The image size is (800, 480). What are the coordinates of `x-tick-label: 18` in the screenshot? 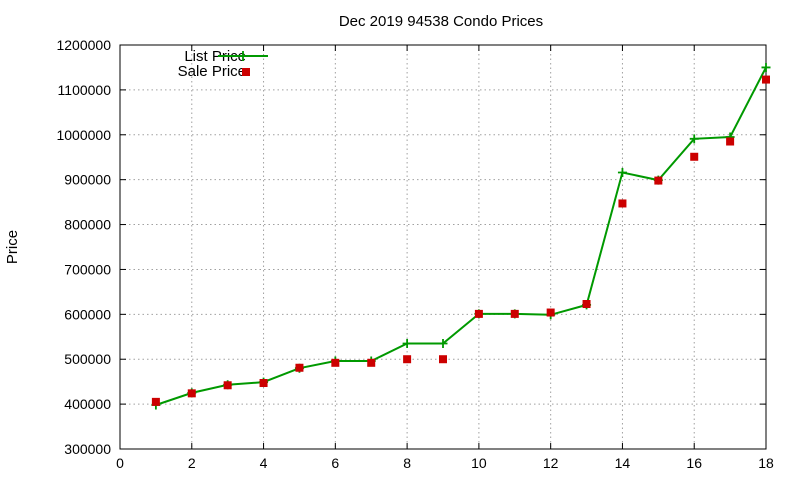 It's located at (766, 463).